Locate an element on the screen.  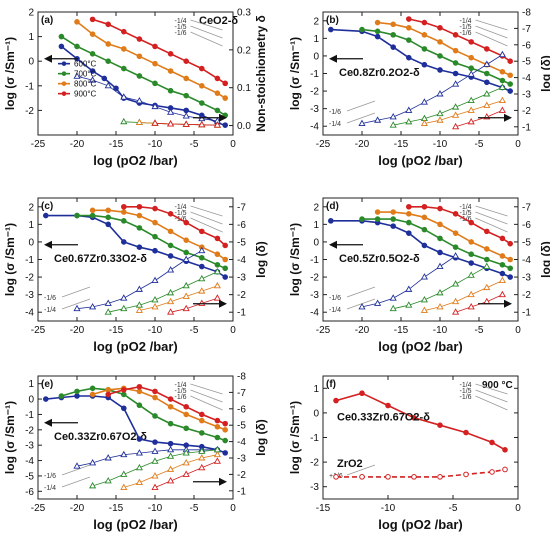
legend-marker is located at coordinates (64, 83).